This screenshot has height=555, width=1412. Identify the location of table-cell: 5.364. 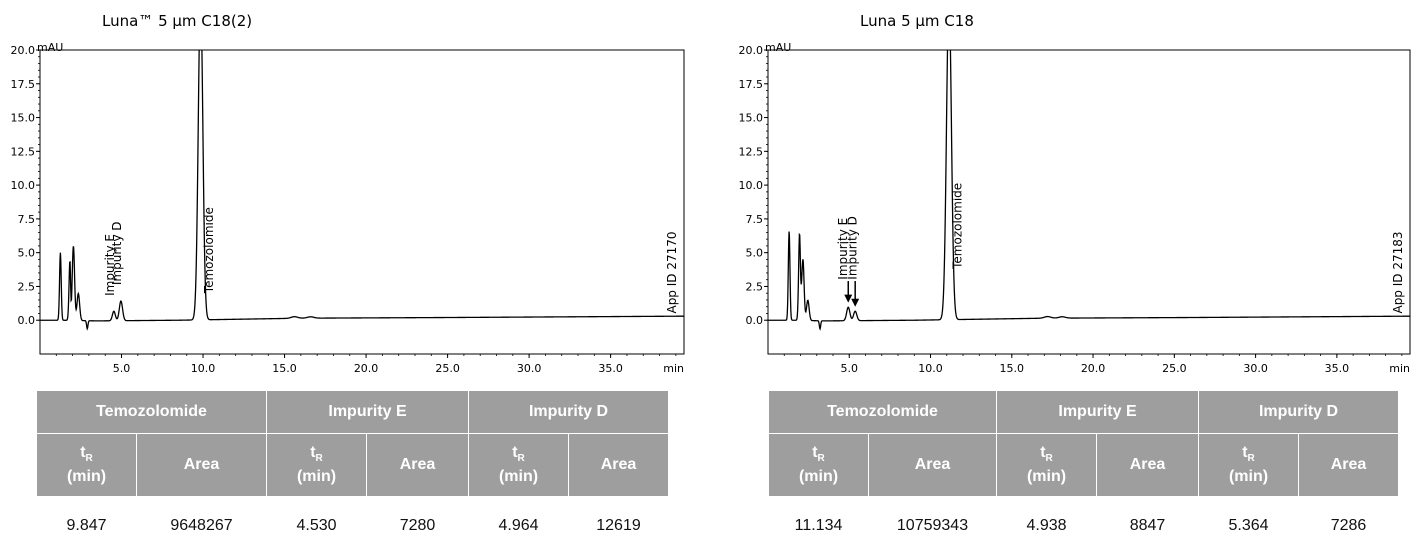
(1249, 526).